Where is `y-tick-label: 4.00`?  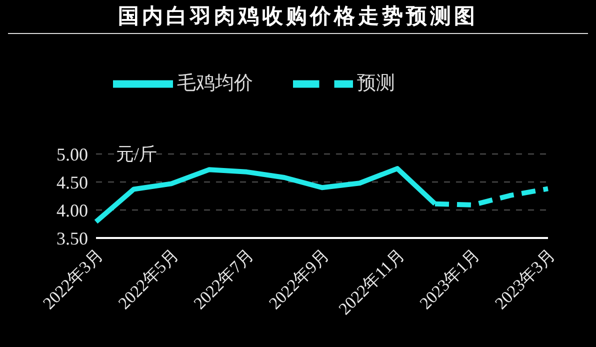
y-tick-label: 4.00 is located at coordinates (72, 210).